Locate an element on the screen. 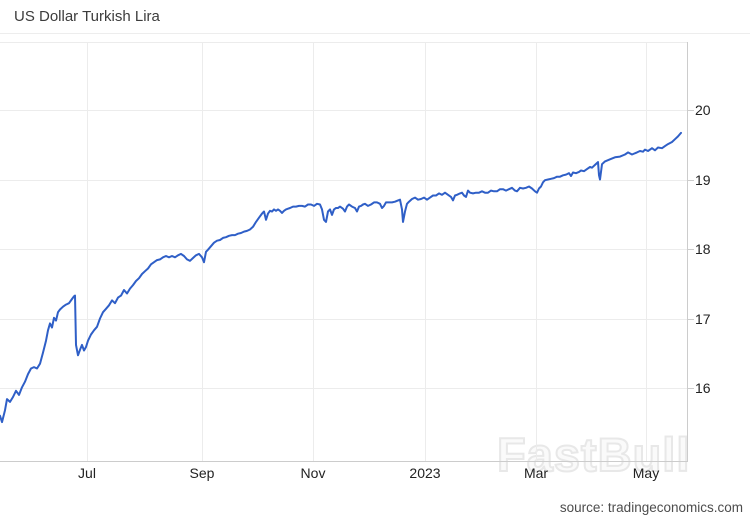 The height and width of the screenshot is (520, 750). y-tick-label: 18 is located at coordinates (703, 249).